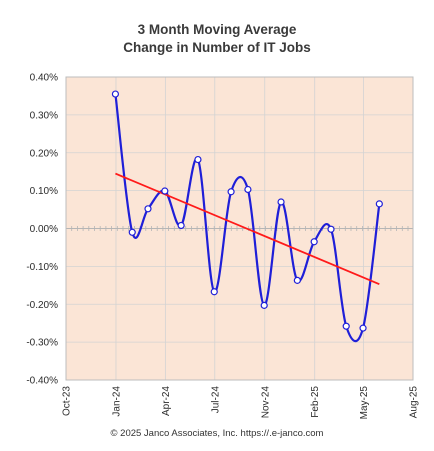  I want to click on x-tick-label: May-25, so click(364, 403).